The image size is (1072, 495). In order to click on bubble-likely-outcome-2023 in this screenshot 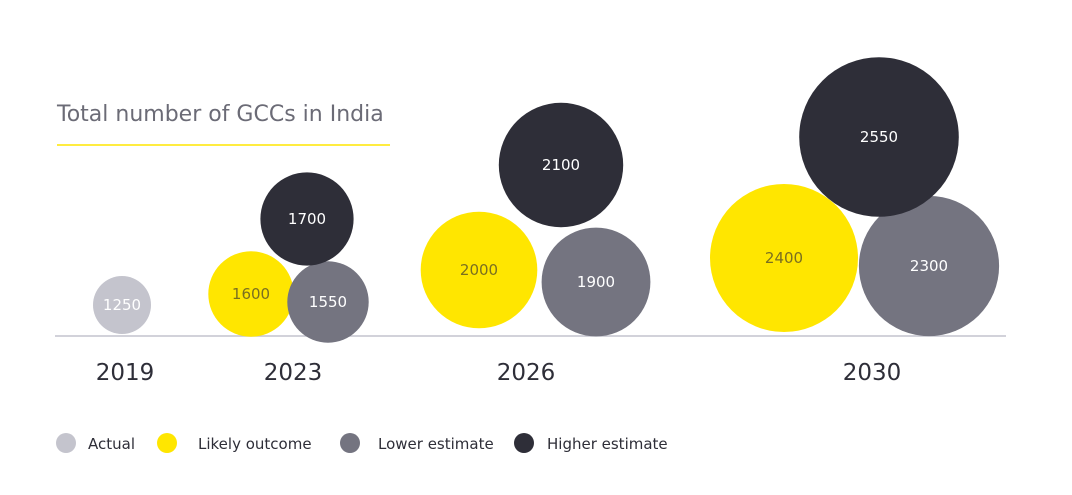, I will do `click(251, 294)`.